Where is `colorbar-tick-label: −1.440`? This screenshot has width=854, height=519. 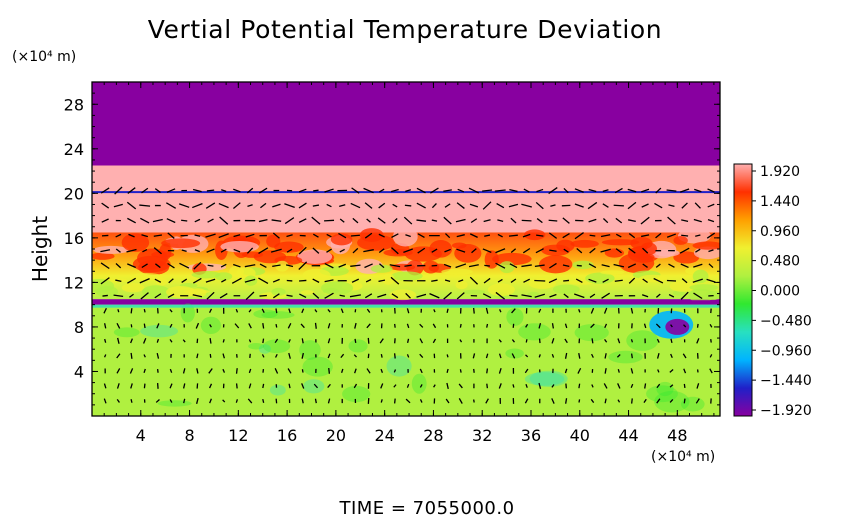 colorbar-tick-label: −1.440 is located at coordinates (786, 381).